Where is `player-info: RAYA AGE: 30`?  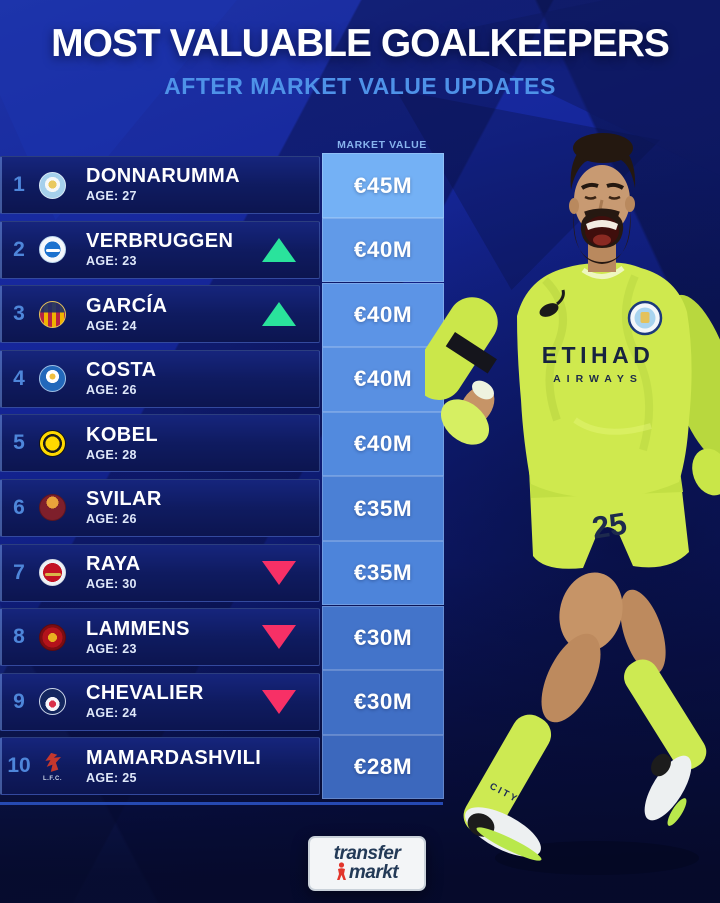 player-info: RAYA AGE: 30 is located at coordinates (113, 572).